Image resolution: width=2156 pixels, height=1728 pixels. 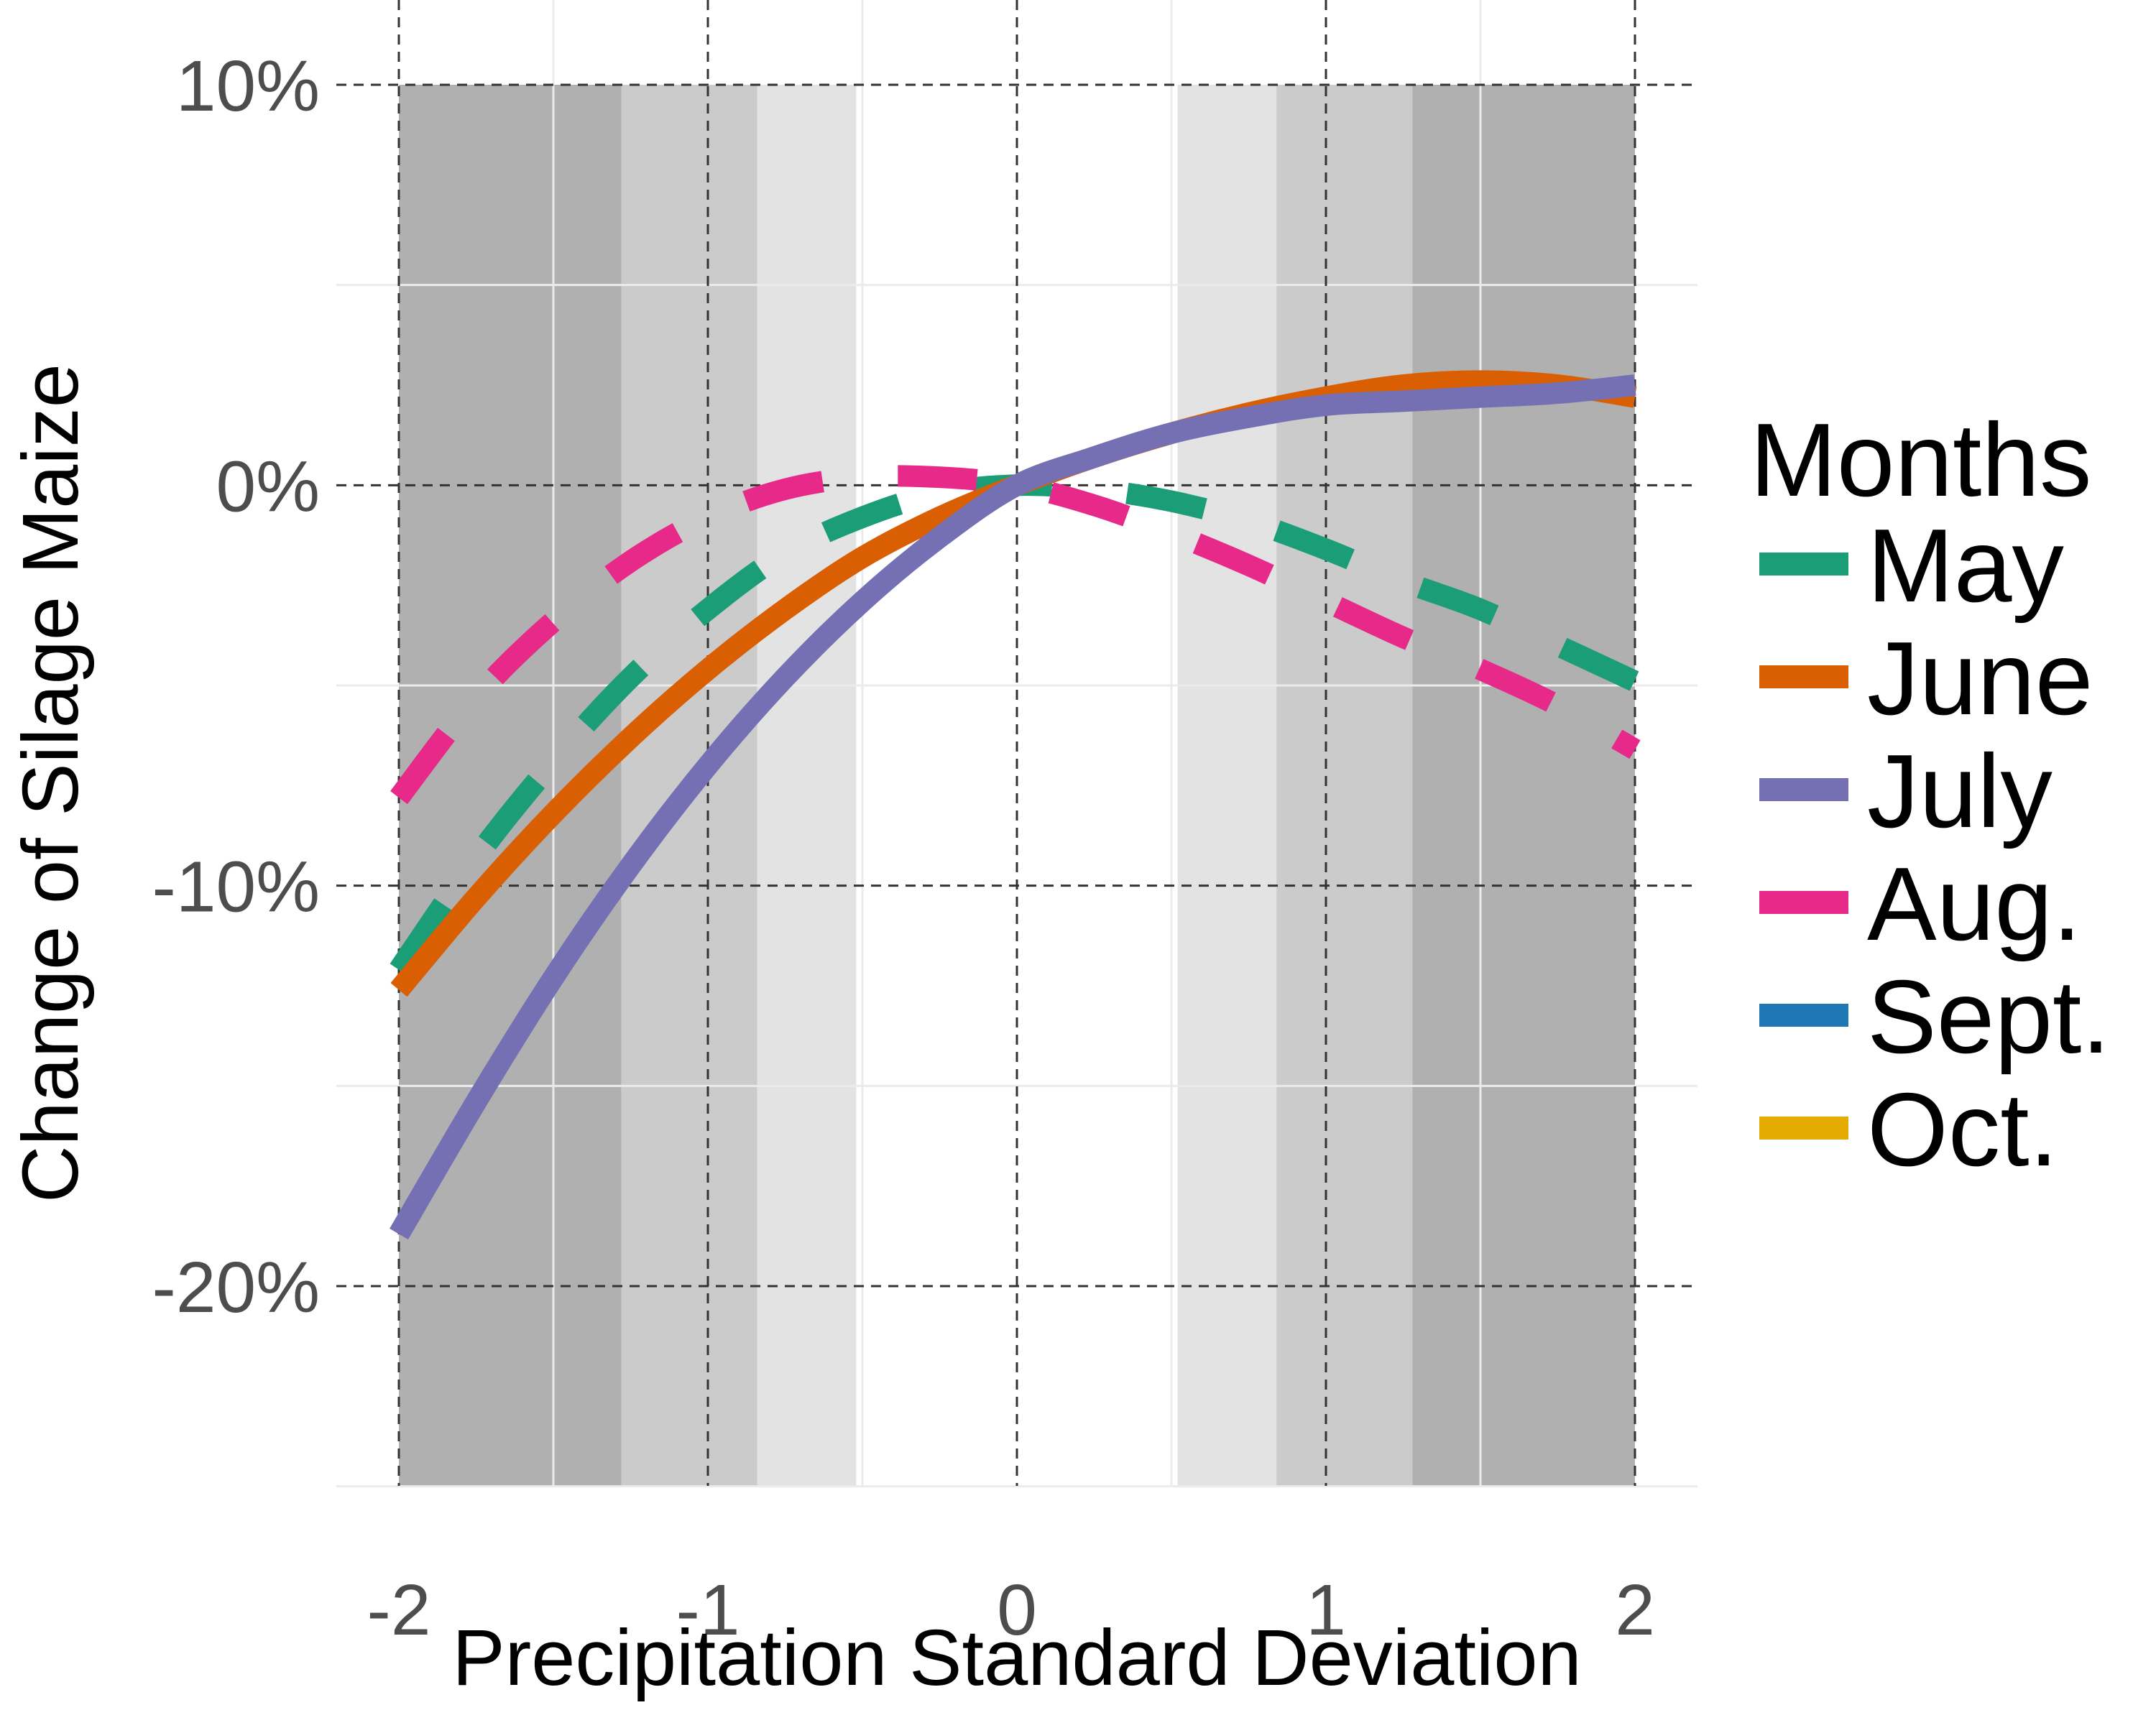 I want to click on legend-title: Months, so click(x=1921, y=460).